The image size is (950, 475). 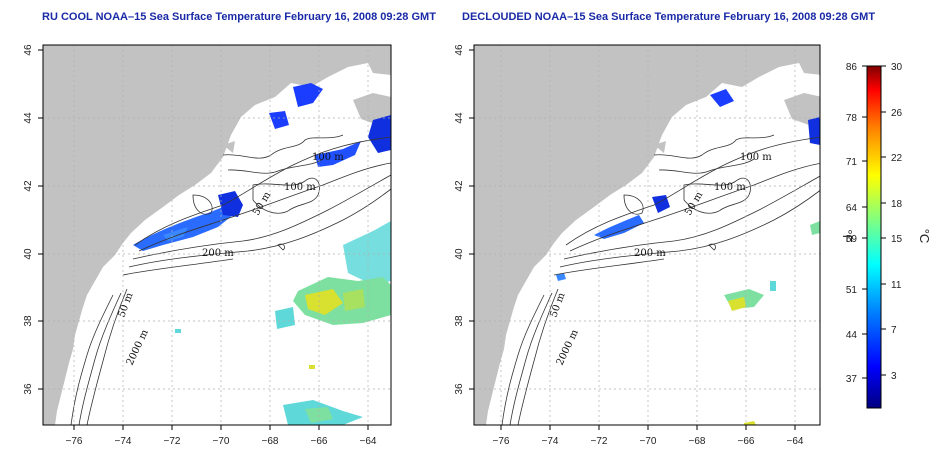 What do you see at coordinates (28, 50) in the screenshot?
I see `left-y-tick-label: 46` at bounding box center [28, 50].